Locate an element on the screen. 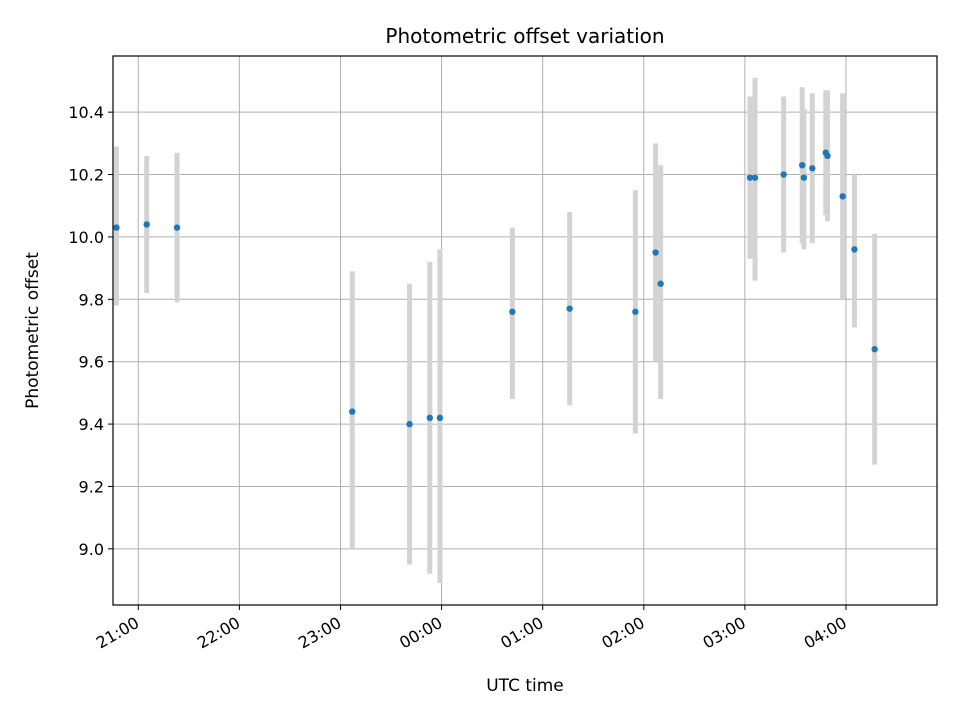  y-tick-label: 10.0 is located at coordinates (86, 237).